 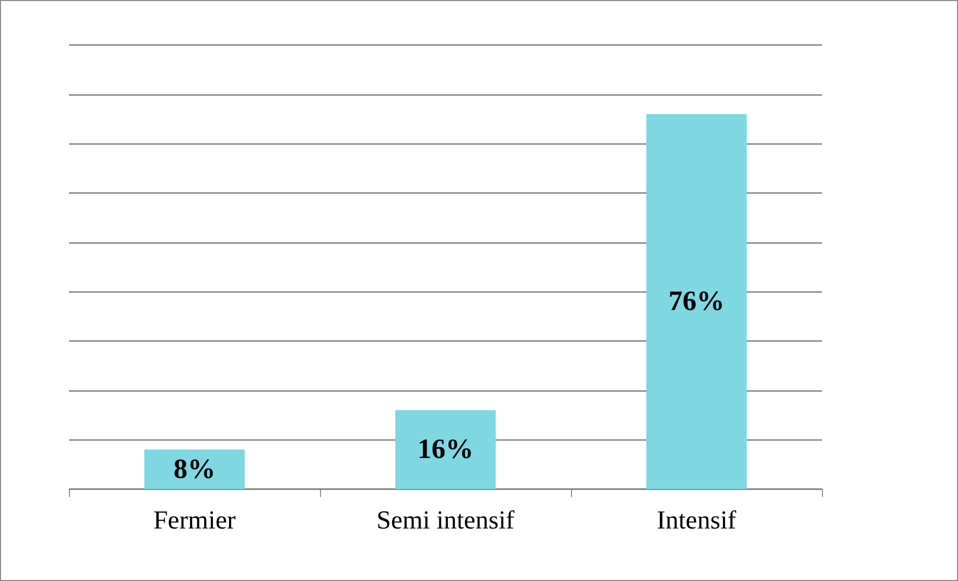 What do you see at coordinates (696, 302) in the screenshot?
I see `data-label: 76%` at bounding box center [696, 302].